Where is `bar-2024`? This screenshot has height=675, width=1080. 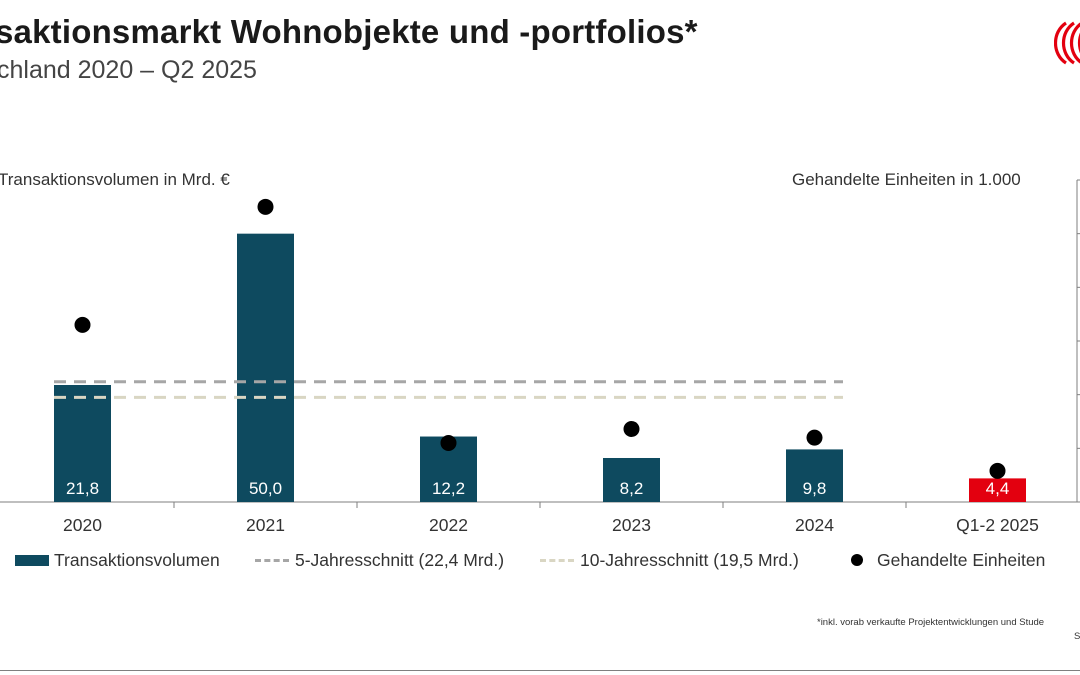 bar-2024 is located at coordinates (814, 475).